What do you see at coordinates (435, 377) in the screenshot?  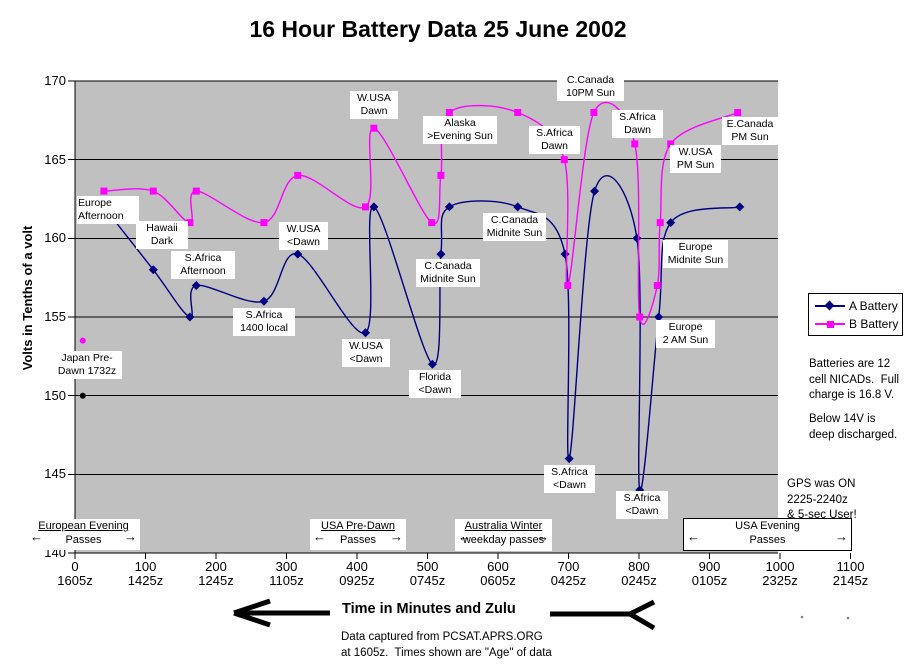 I see `annotation-line: Florida` at bounding box center [435, 377].